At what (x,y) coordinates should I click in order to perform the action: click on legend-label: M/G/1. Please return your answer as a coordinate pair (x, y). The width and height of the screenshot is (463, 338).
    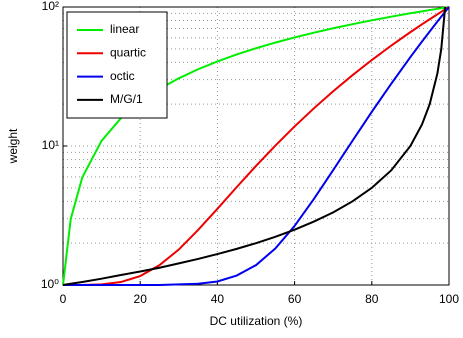
    Looking at the image, I should click on (126, 99).